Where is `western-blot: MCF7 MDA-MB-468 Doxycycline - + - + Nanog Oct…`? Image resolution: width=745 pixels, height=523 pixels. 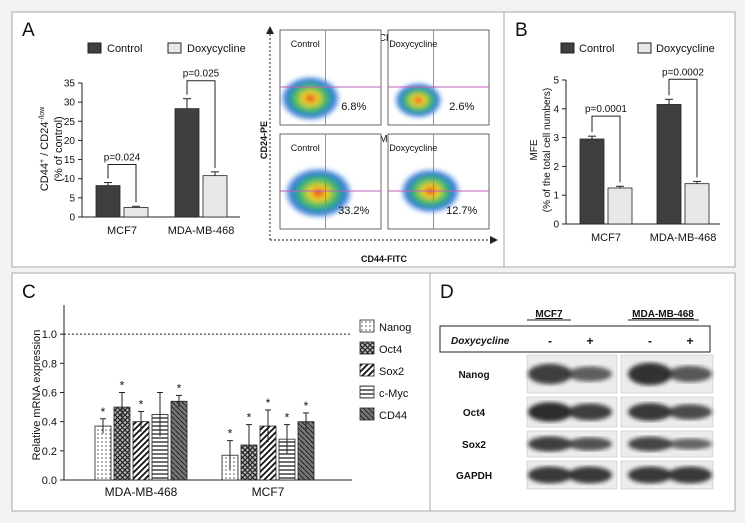
western-blot: MCF7 MDA-MB-468 Doxycycline - + - + Nanog Oct… is located at coordinates (576, 399).